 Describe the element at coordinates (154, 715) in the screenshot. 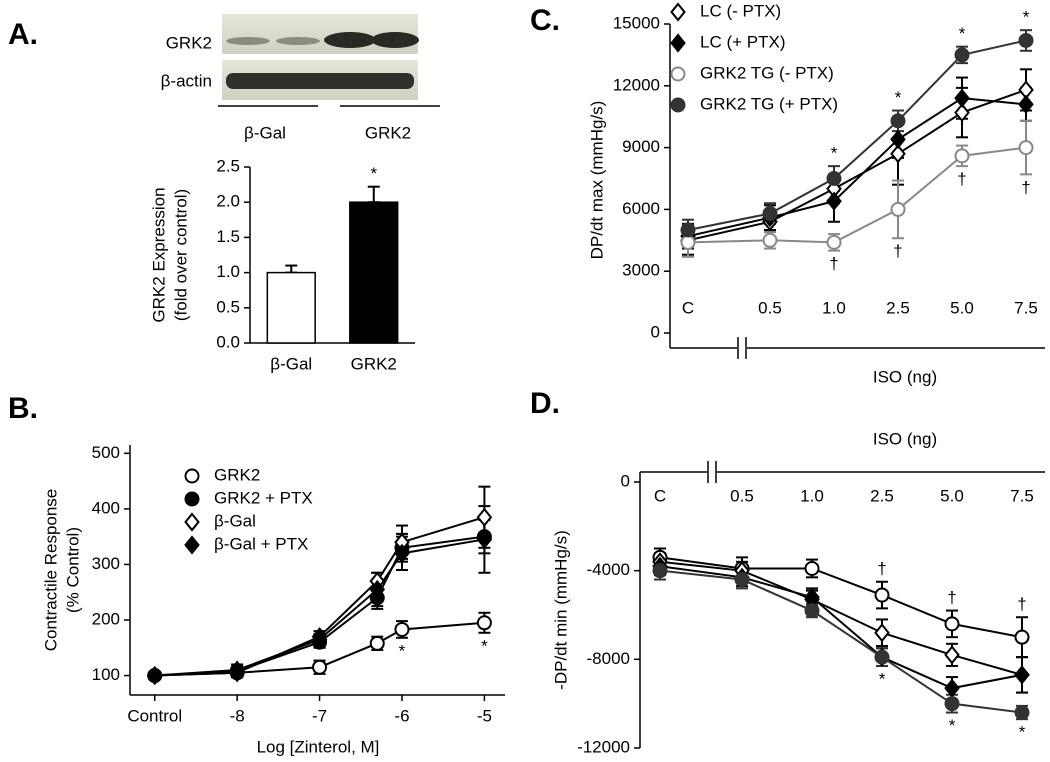

I see `x-tick-label: Control` at that location.